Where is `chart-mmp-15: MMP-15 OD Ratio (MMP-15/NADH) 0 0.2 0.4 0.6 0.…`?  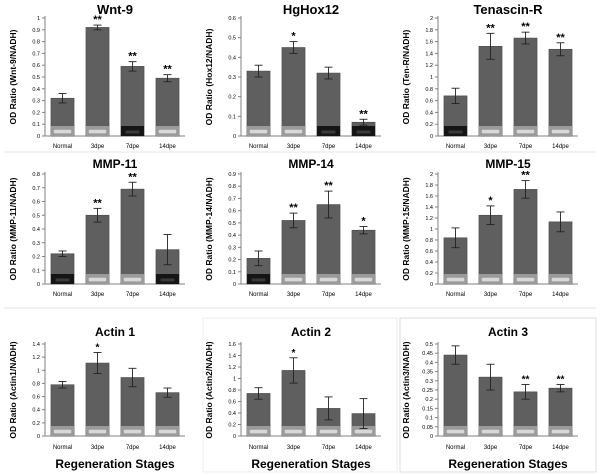 chart-mmp-15: MMP-15 OD Ratio (MMP-15/NADH) 0 0.2 0.4 0.6 0.… is located at coordinates (489, 227).